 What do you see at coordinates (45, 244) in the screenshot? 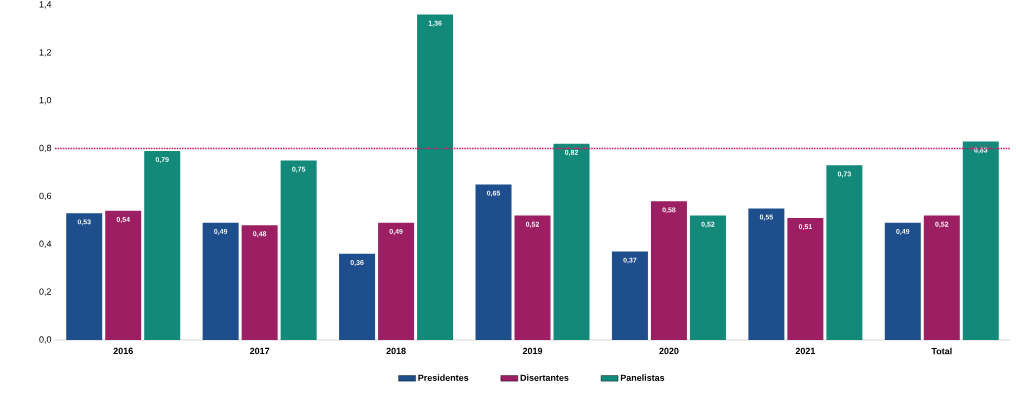
I see `y-tick-label: 0,4` at bounding box center [45, 244].